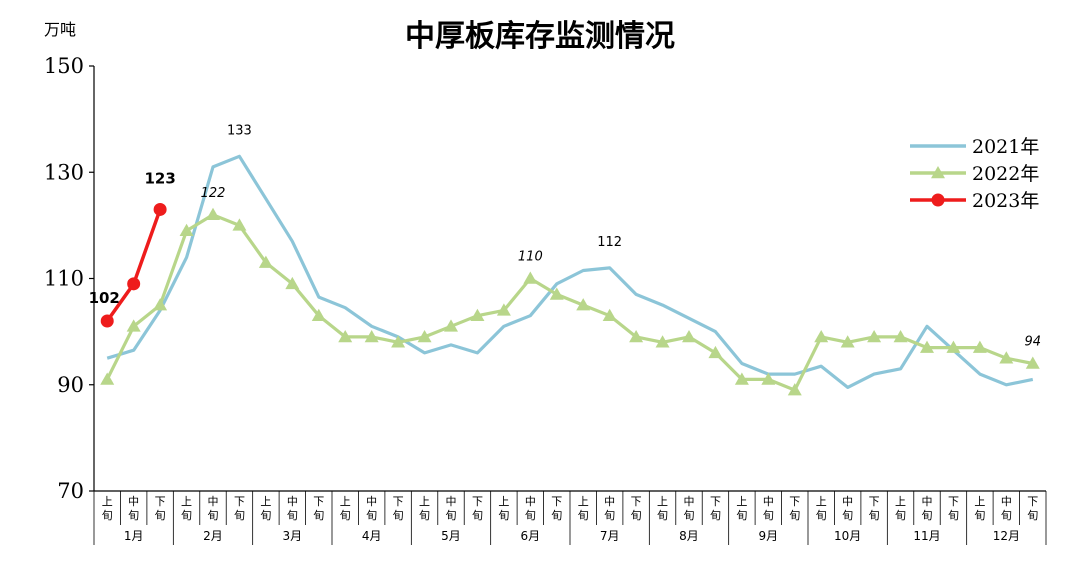 The width and height of the screenshot is (1080, 571). I want to click on legend-item: 2022年, so click(974, 174).